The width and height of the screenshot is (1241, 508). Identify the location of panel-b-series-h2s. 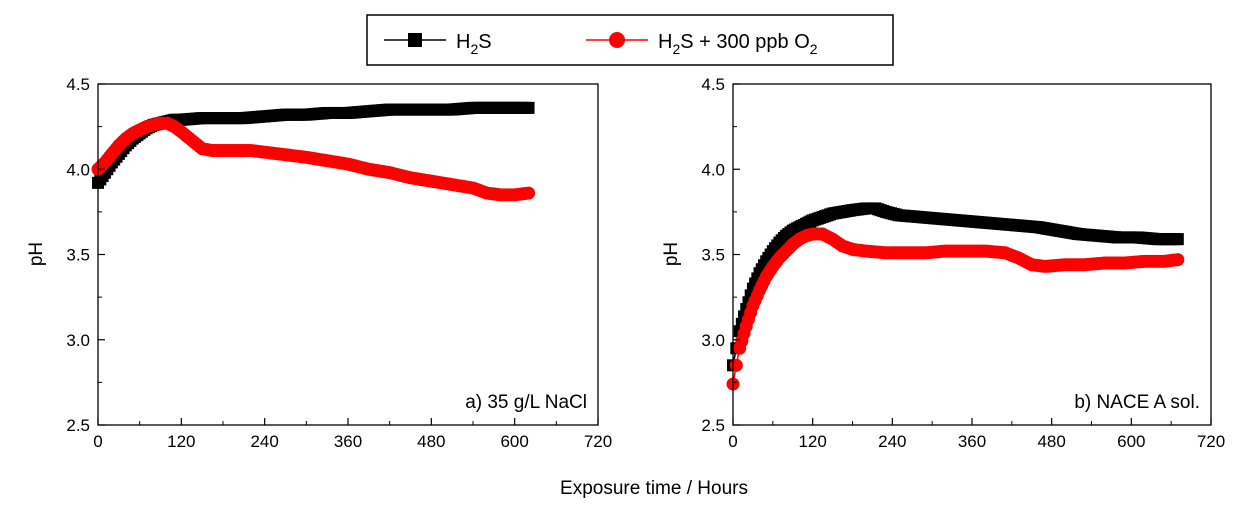
(955, 287).